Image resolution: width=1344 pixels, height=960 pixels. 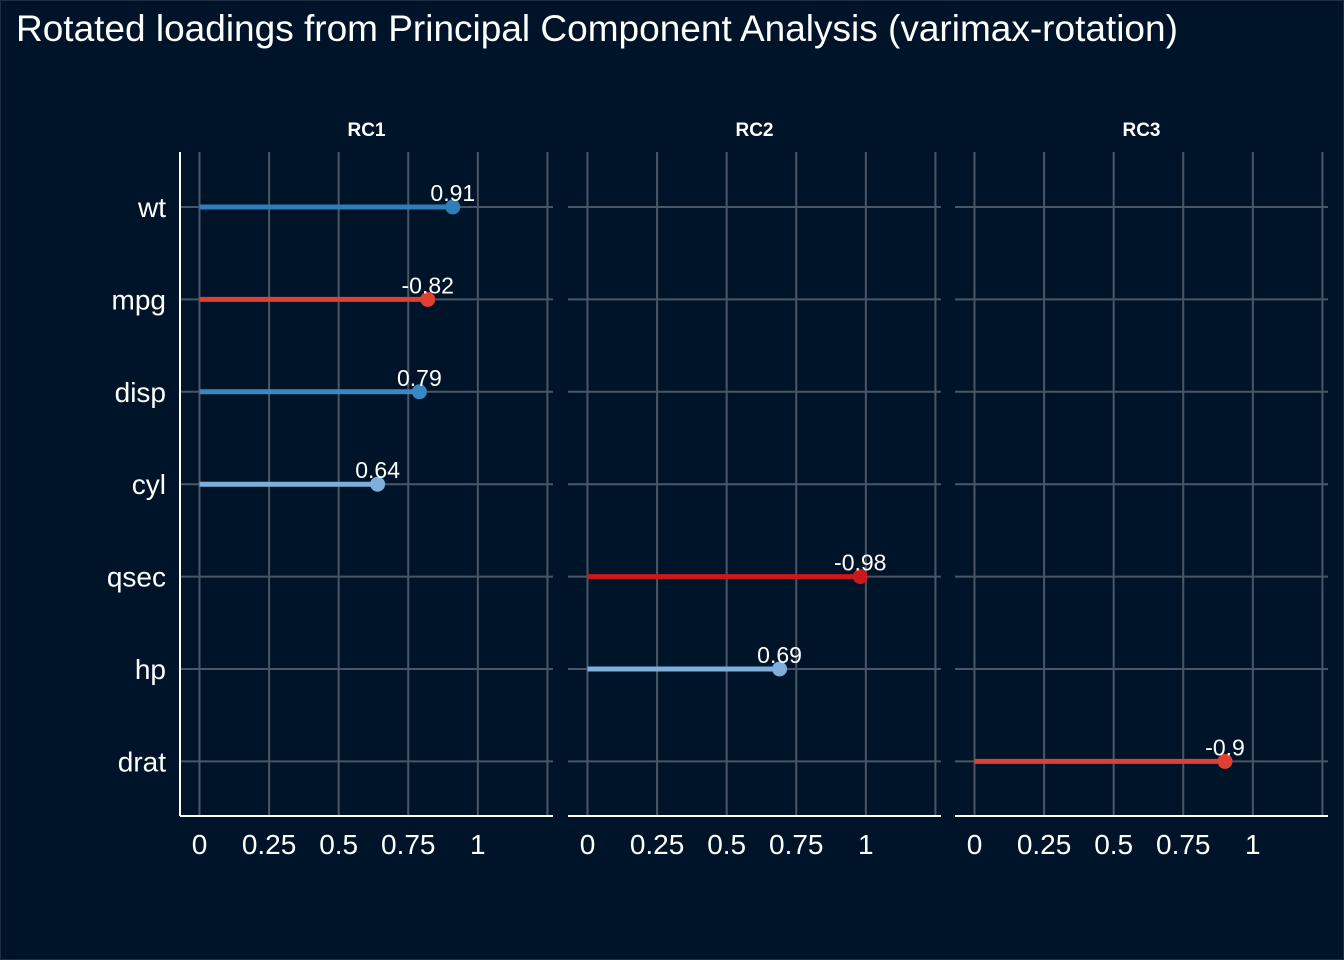 I want to click on y-tick-label: disp, so click(x=140, y=392).